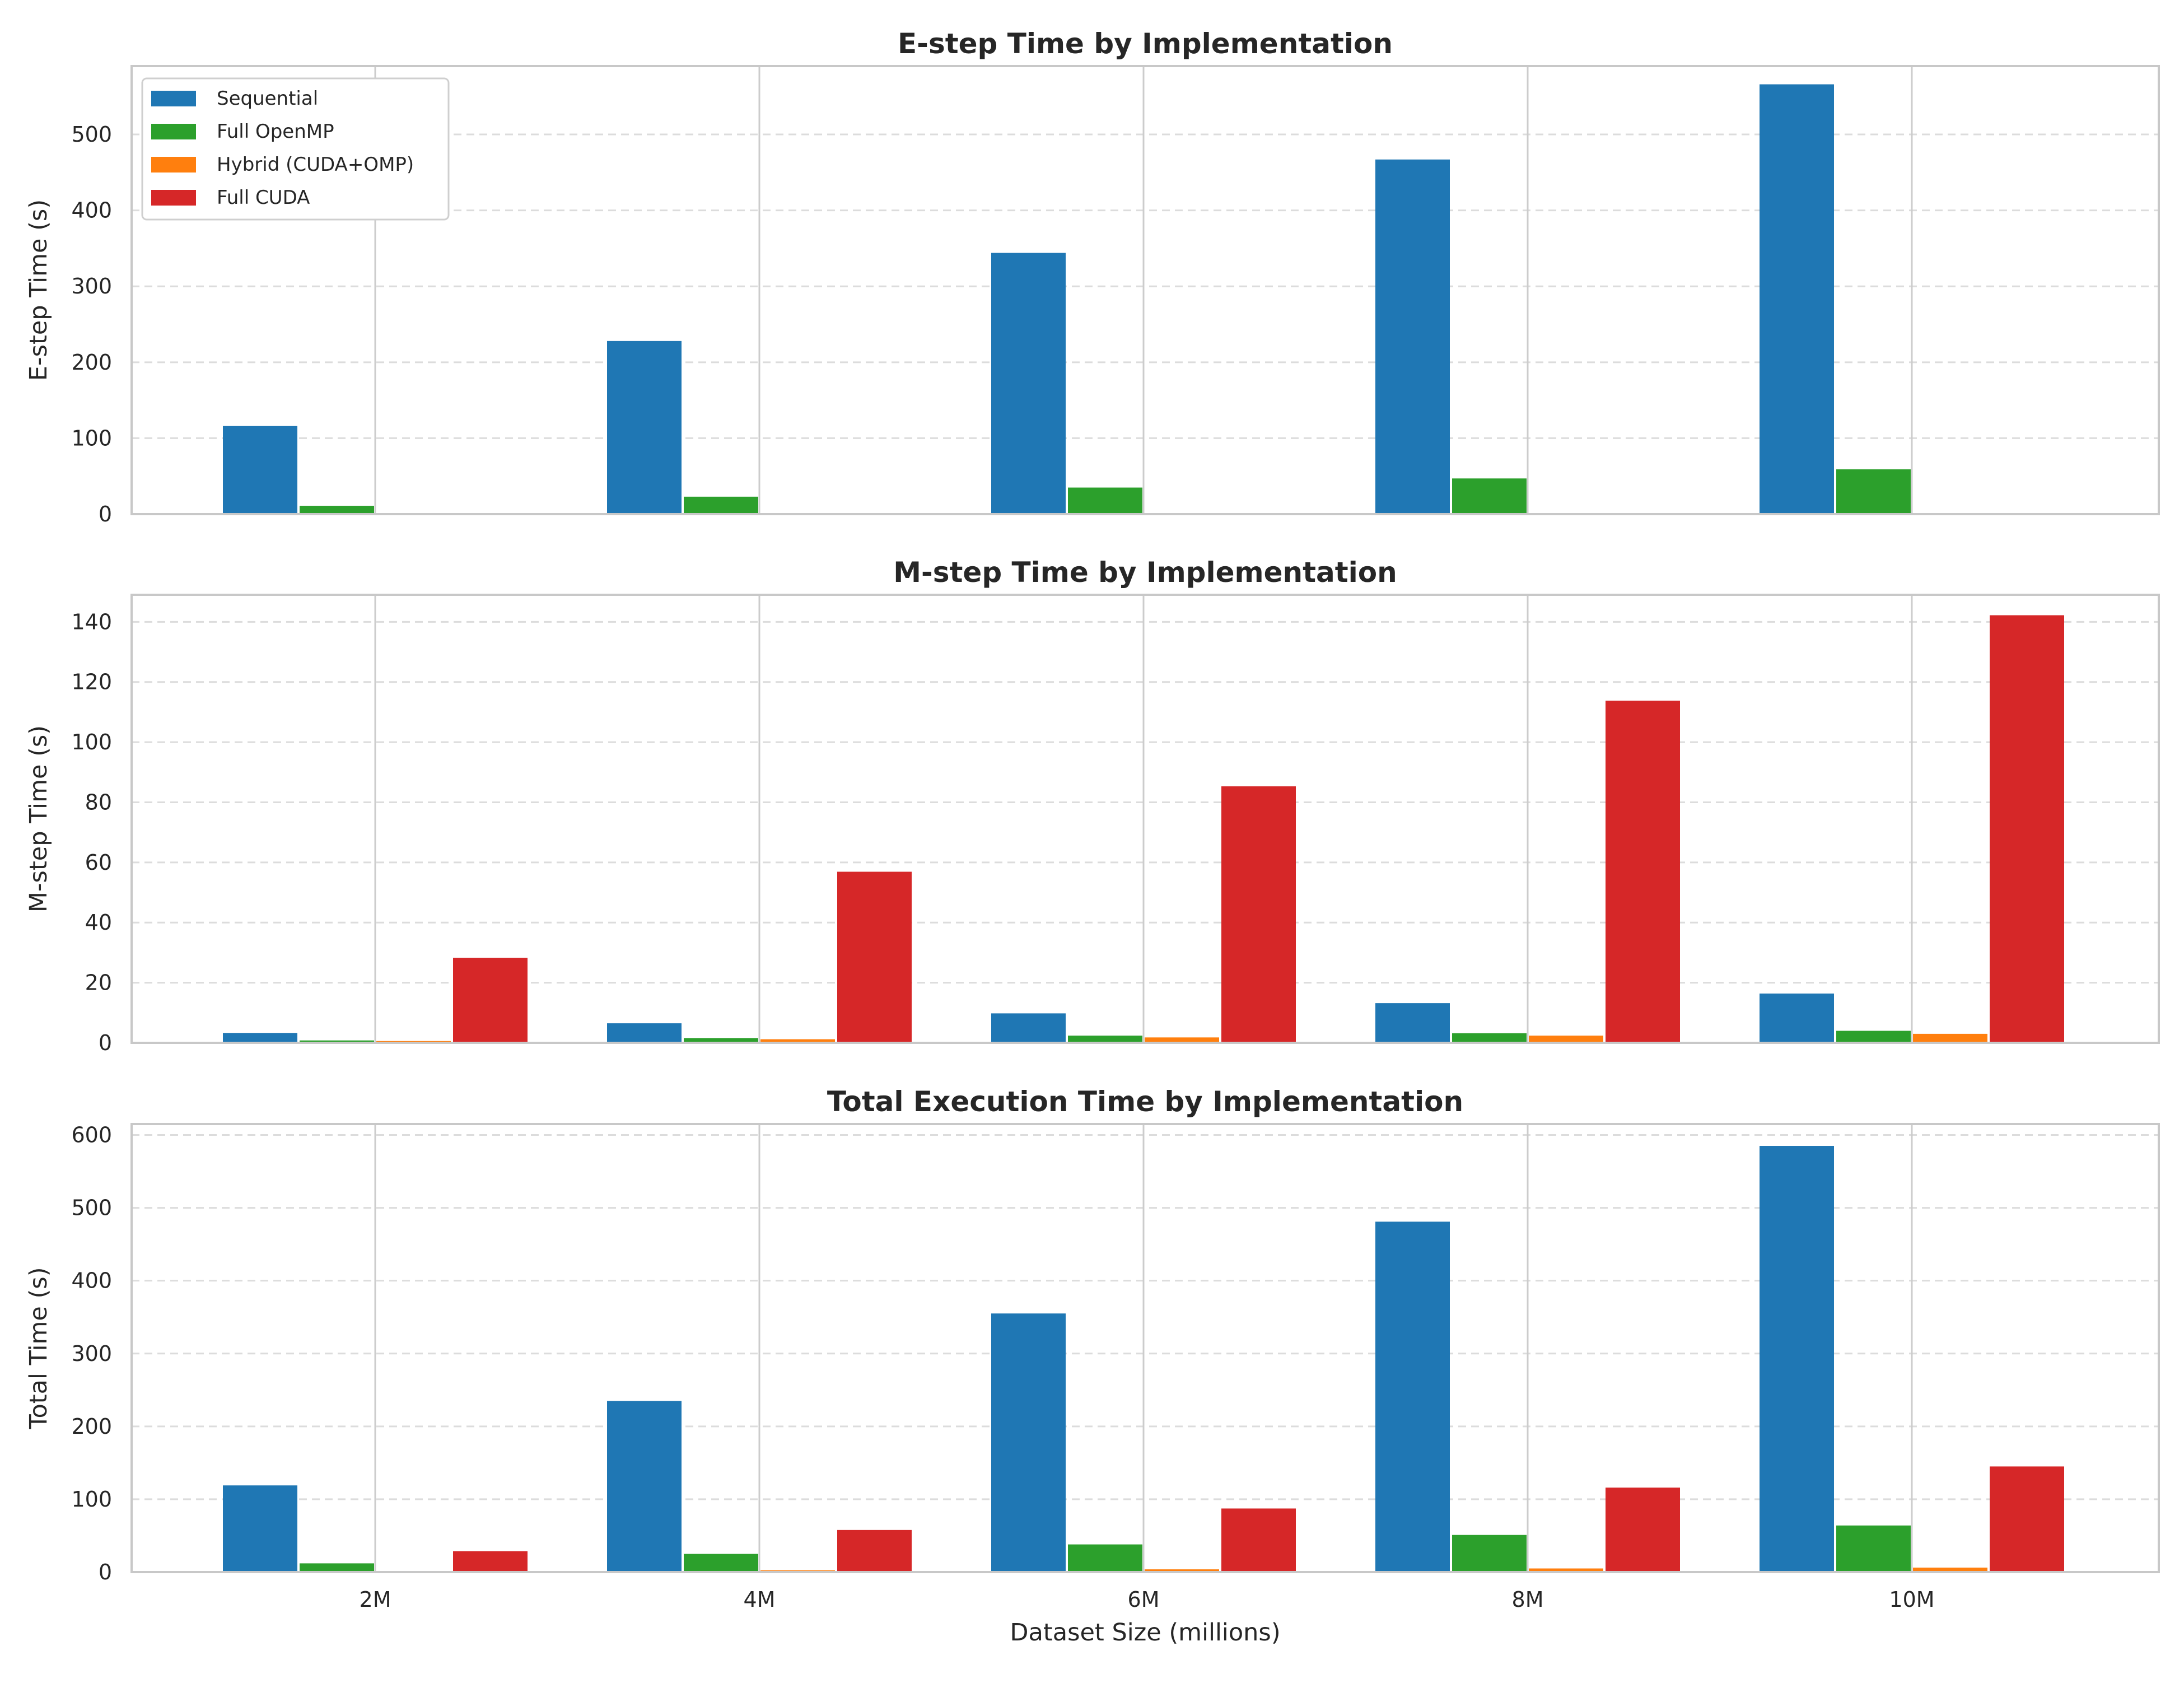 This screenshot has height=1683, width=2184. What do you see at coordinates (276, 131) in the screenshot?
I see `legend-label: Full OpenMP` at bounding box center [276, 131].